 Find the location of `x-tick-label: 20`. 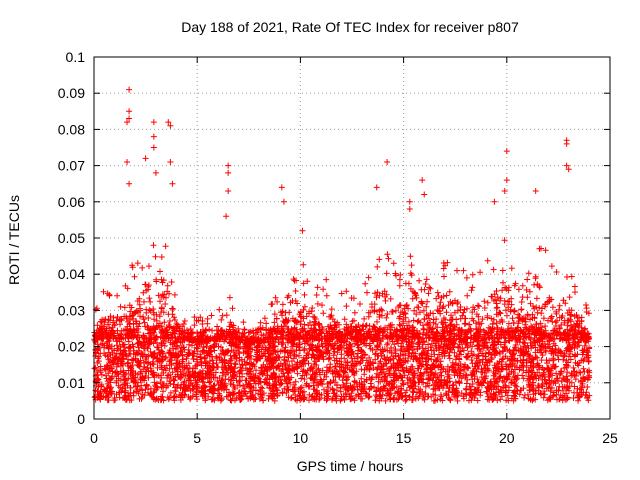

x-tick-label: 20 is located at coordinates (507, 438).